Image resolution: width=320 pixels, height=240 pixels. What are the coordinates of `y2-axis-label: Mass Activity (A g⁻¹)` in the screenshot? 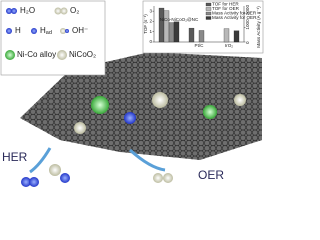 It's located at (258, 27).